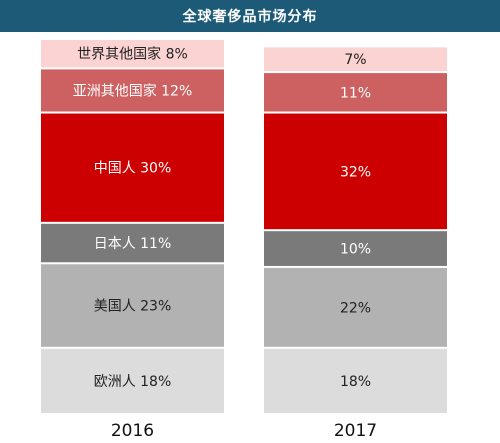 This screenshot has width=500, height=443. I want to click on x-tick-label-2017: 2017, so click(355, 431).